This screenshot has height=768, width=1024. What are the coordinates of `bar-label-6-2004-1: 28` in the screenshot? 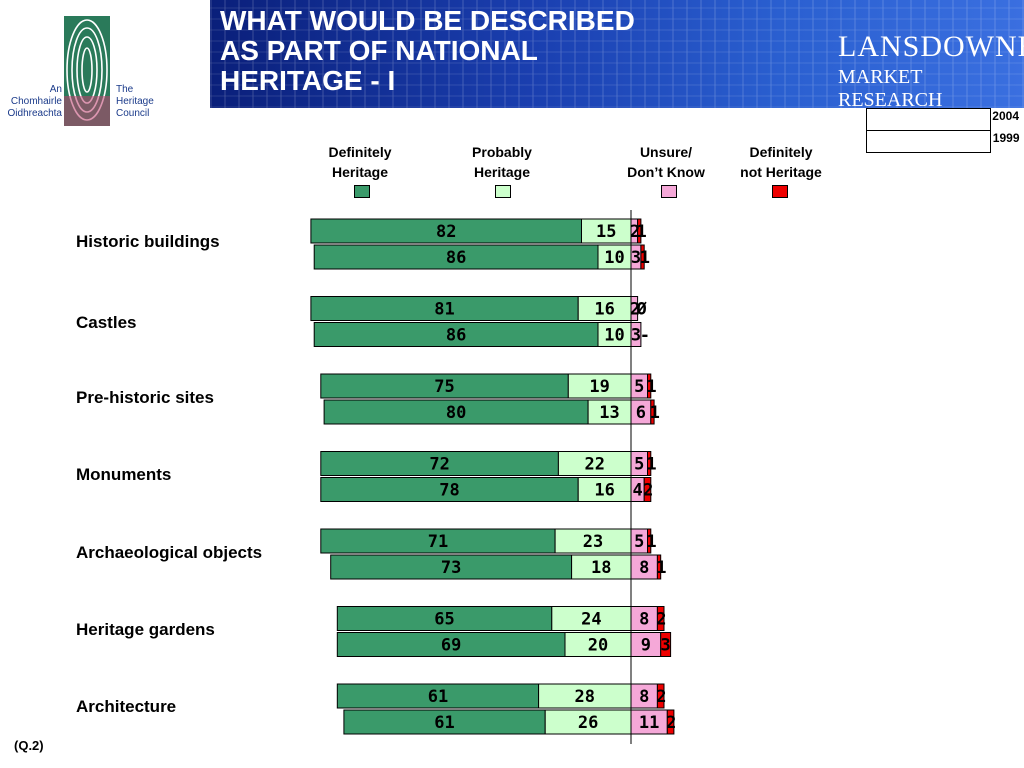 It's located at (585, 697).